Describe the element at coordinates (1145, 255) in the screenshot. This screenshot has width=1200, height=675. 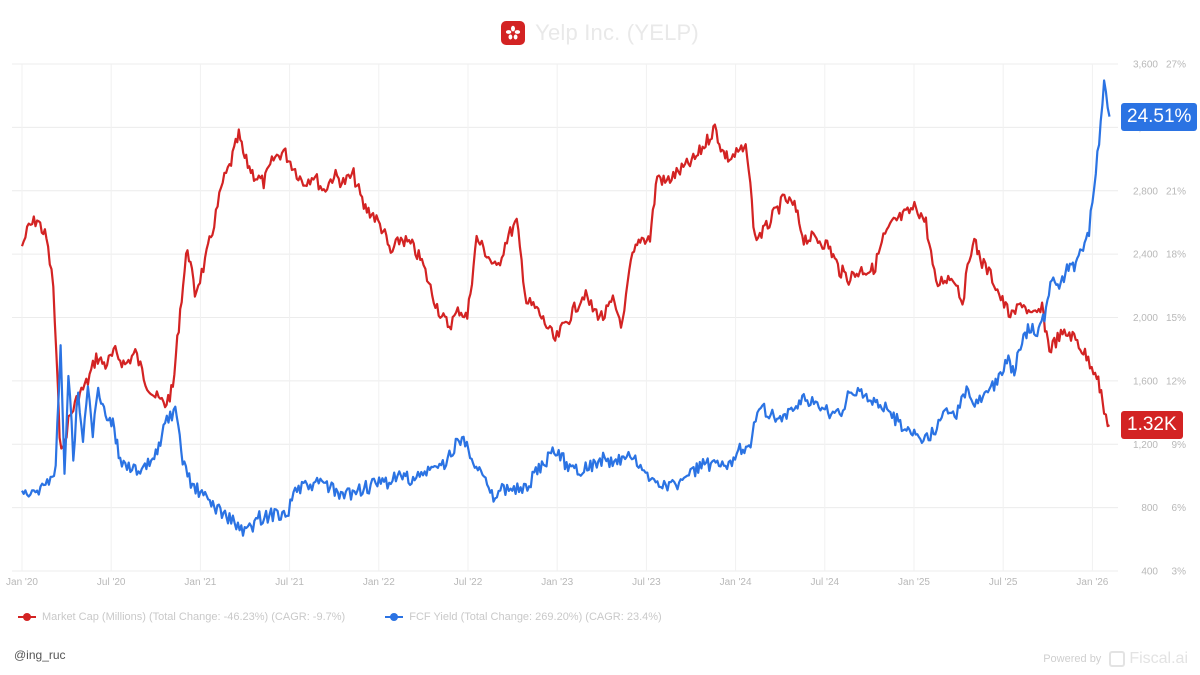
I see `y-left-tick-label: 2,400` at that location.